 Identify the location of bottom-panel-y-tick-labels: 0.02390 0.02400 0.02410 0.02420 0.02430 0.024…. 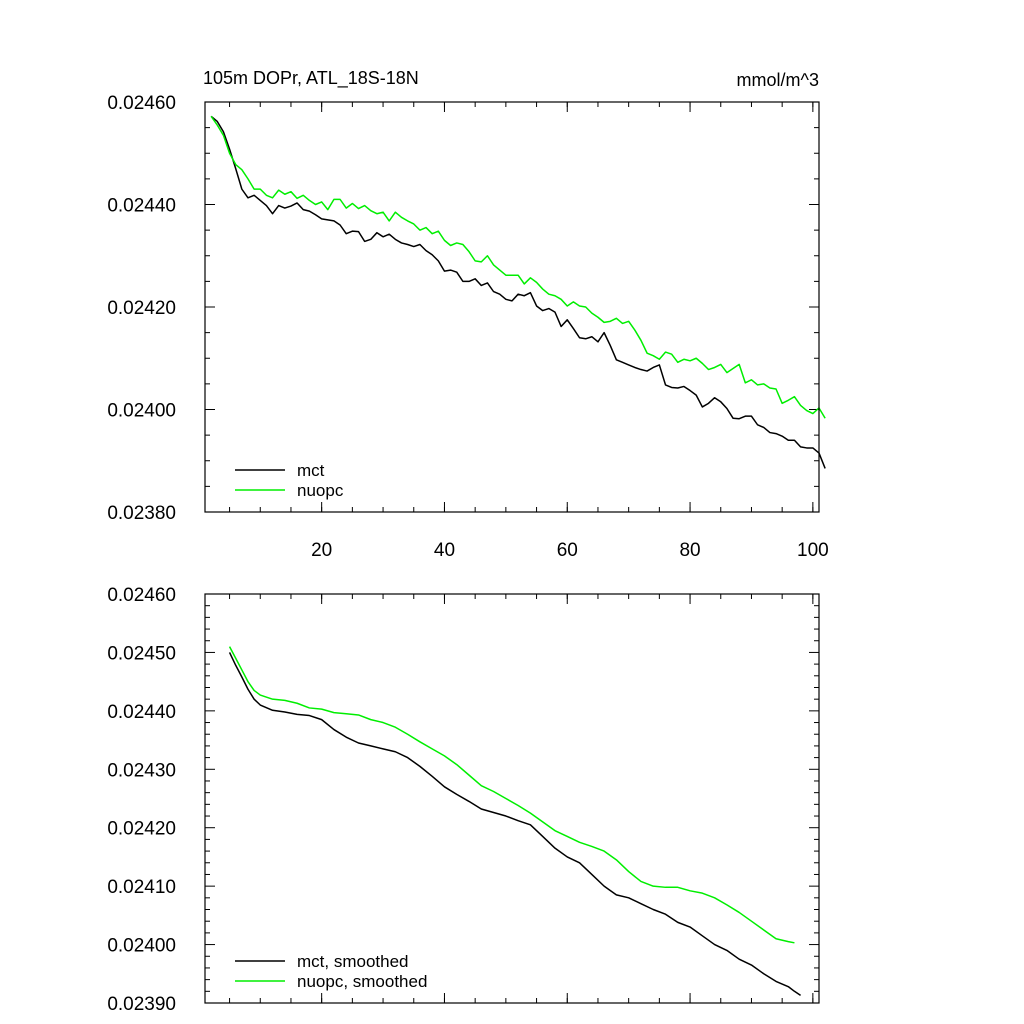
(141, 800).